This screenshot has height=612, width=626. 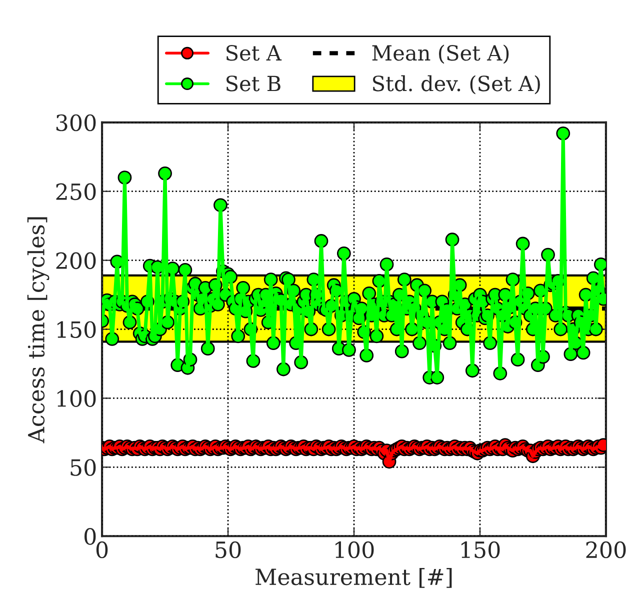 I want to click on x-tick-label: 50, so click(x=228, y=549).